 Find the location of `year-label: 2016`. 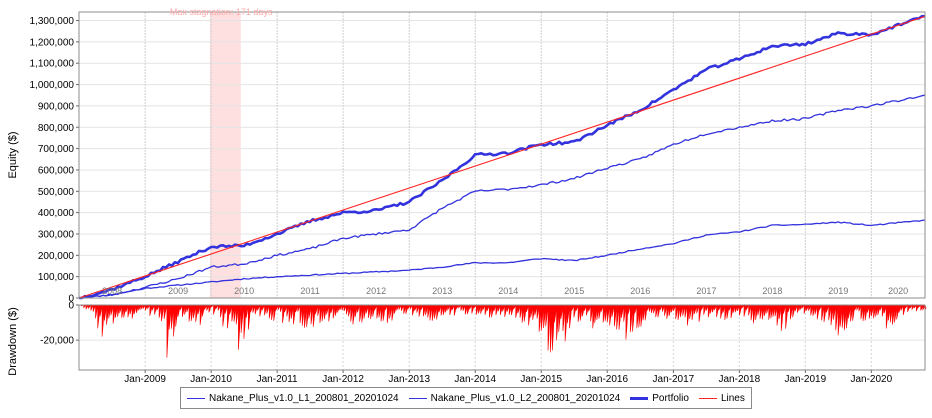

year-label: 2016 is located at coordinates (640, 291).